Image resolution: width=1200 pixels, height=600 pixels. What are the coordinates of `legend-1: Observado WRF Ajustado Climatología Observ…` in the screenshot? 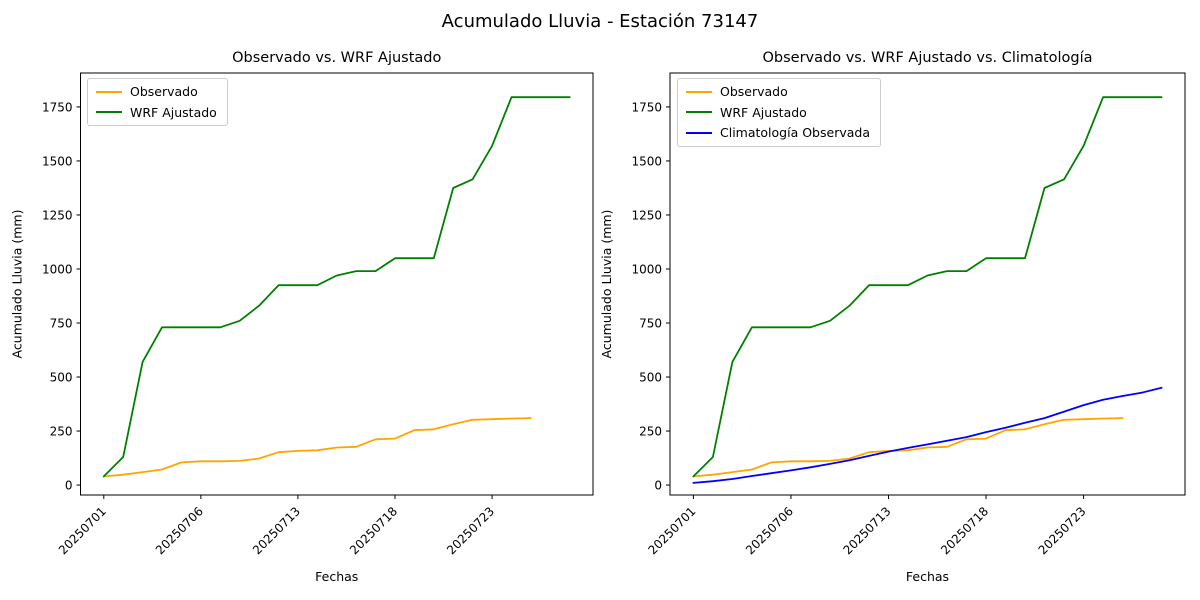 It's located at (779, 112).